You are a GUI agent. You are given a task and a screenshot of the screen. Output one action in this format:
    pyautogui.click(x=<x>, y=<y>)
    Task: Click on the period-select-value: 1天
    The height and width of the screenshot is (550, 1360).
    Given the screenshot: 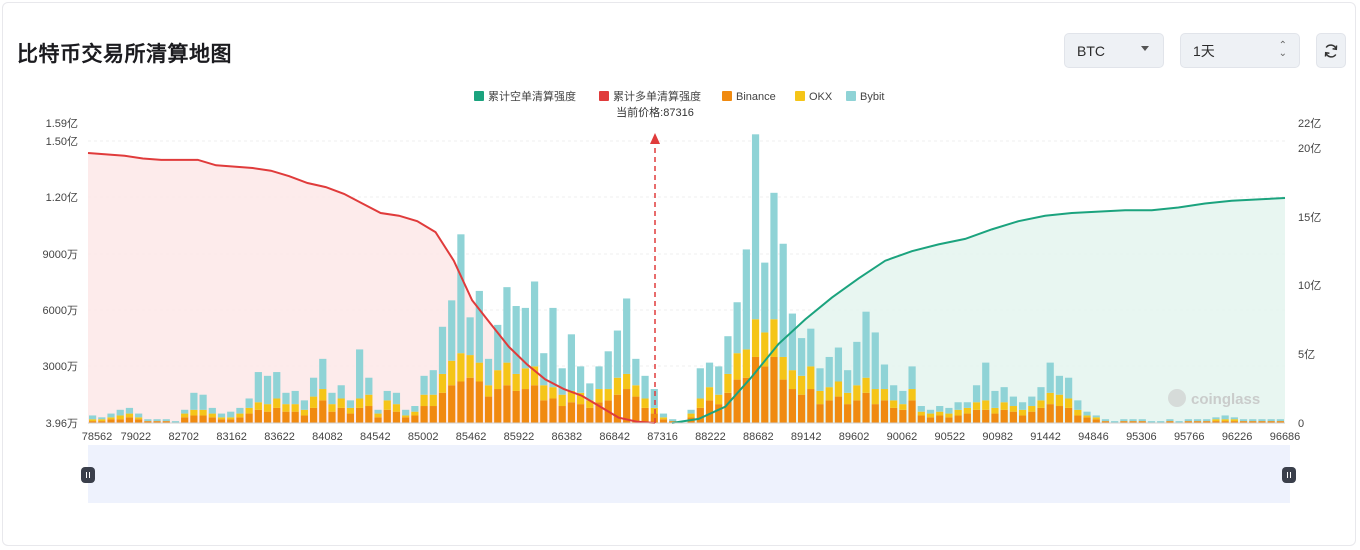 What is the action you would take?
    pyautogui.click(x=1204, y=50)
    